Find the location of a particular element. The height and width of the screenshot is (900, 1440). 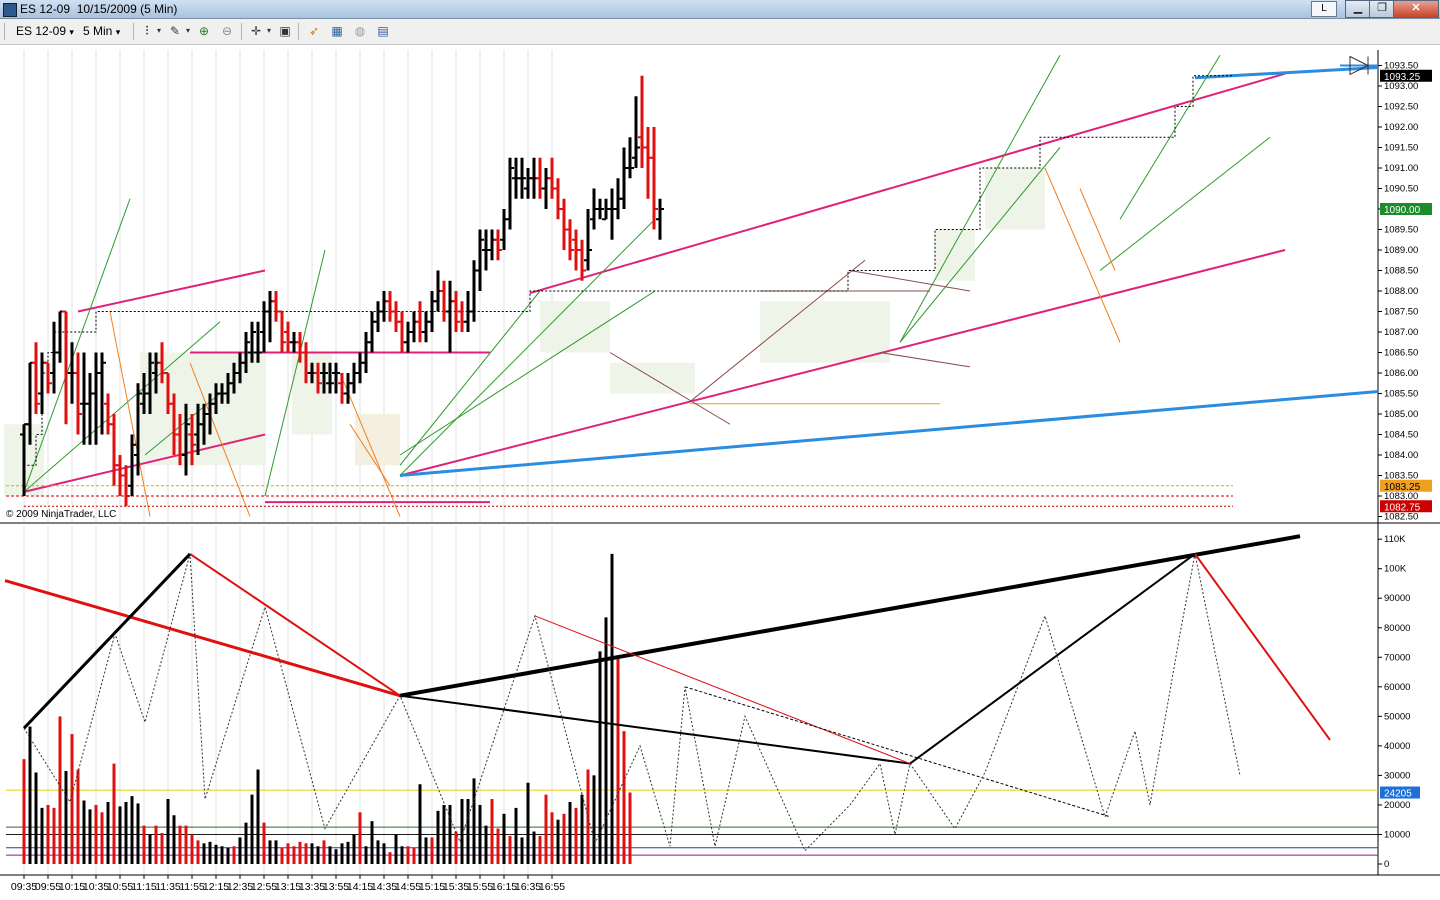

price-tick-label: 1084.50 is located at coordinates (1401, 435).